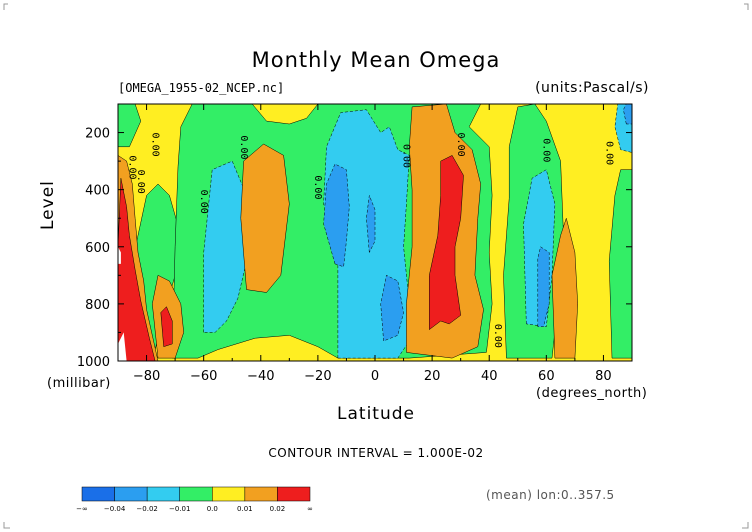 Image resolution: width=752 pixels, height=532 pixels. I want to click on contour-interval-label: CONTOUR INTERVAL = 1.000E-02, so click(376, 453).